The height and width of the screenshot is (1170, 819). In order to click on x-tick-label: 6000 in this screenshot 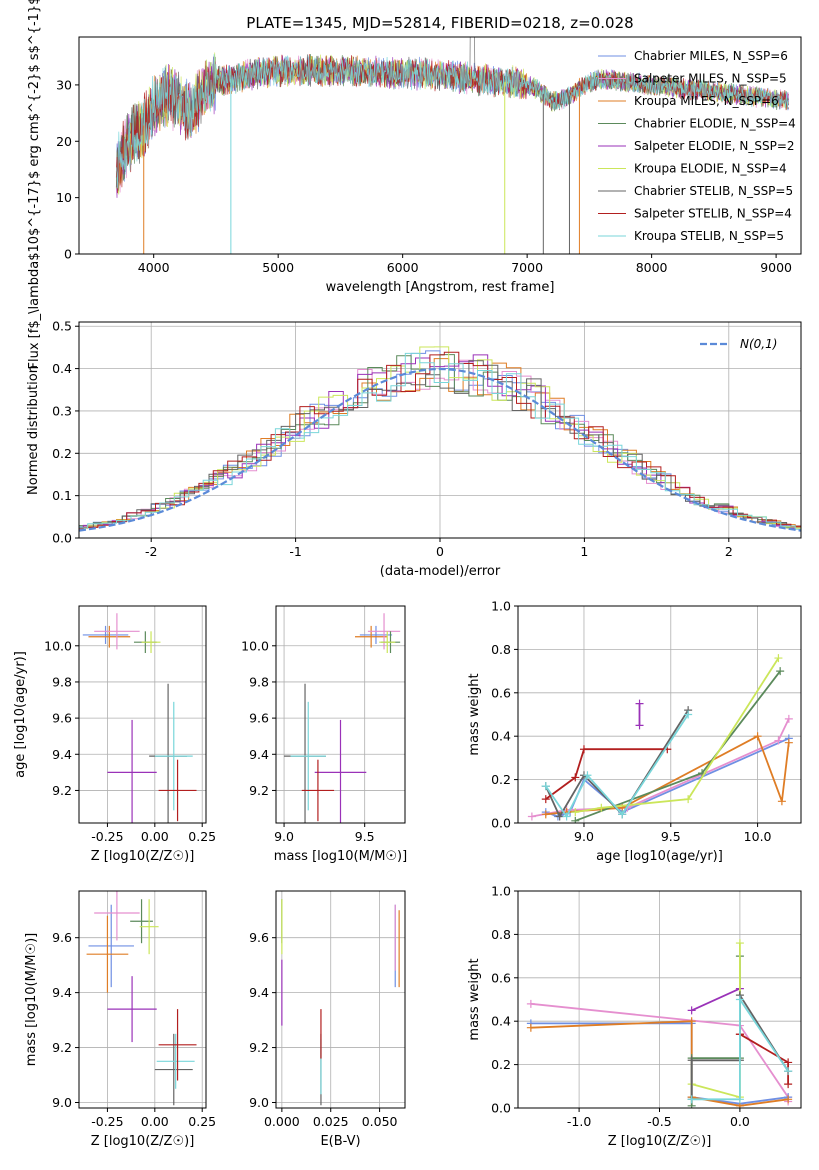, I will do `click(403, 267)`.